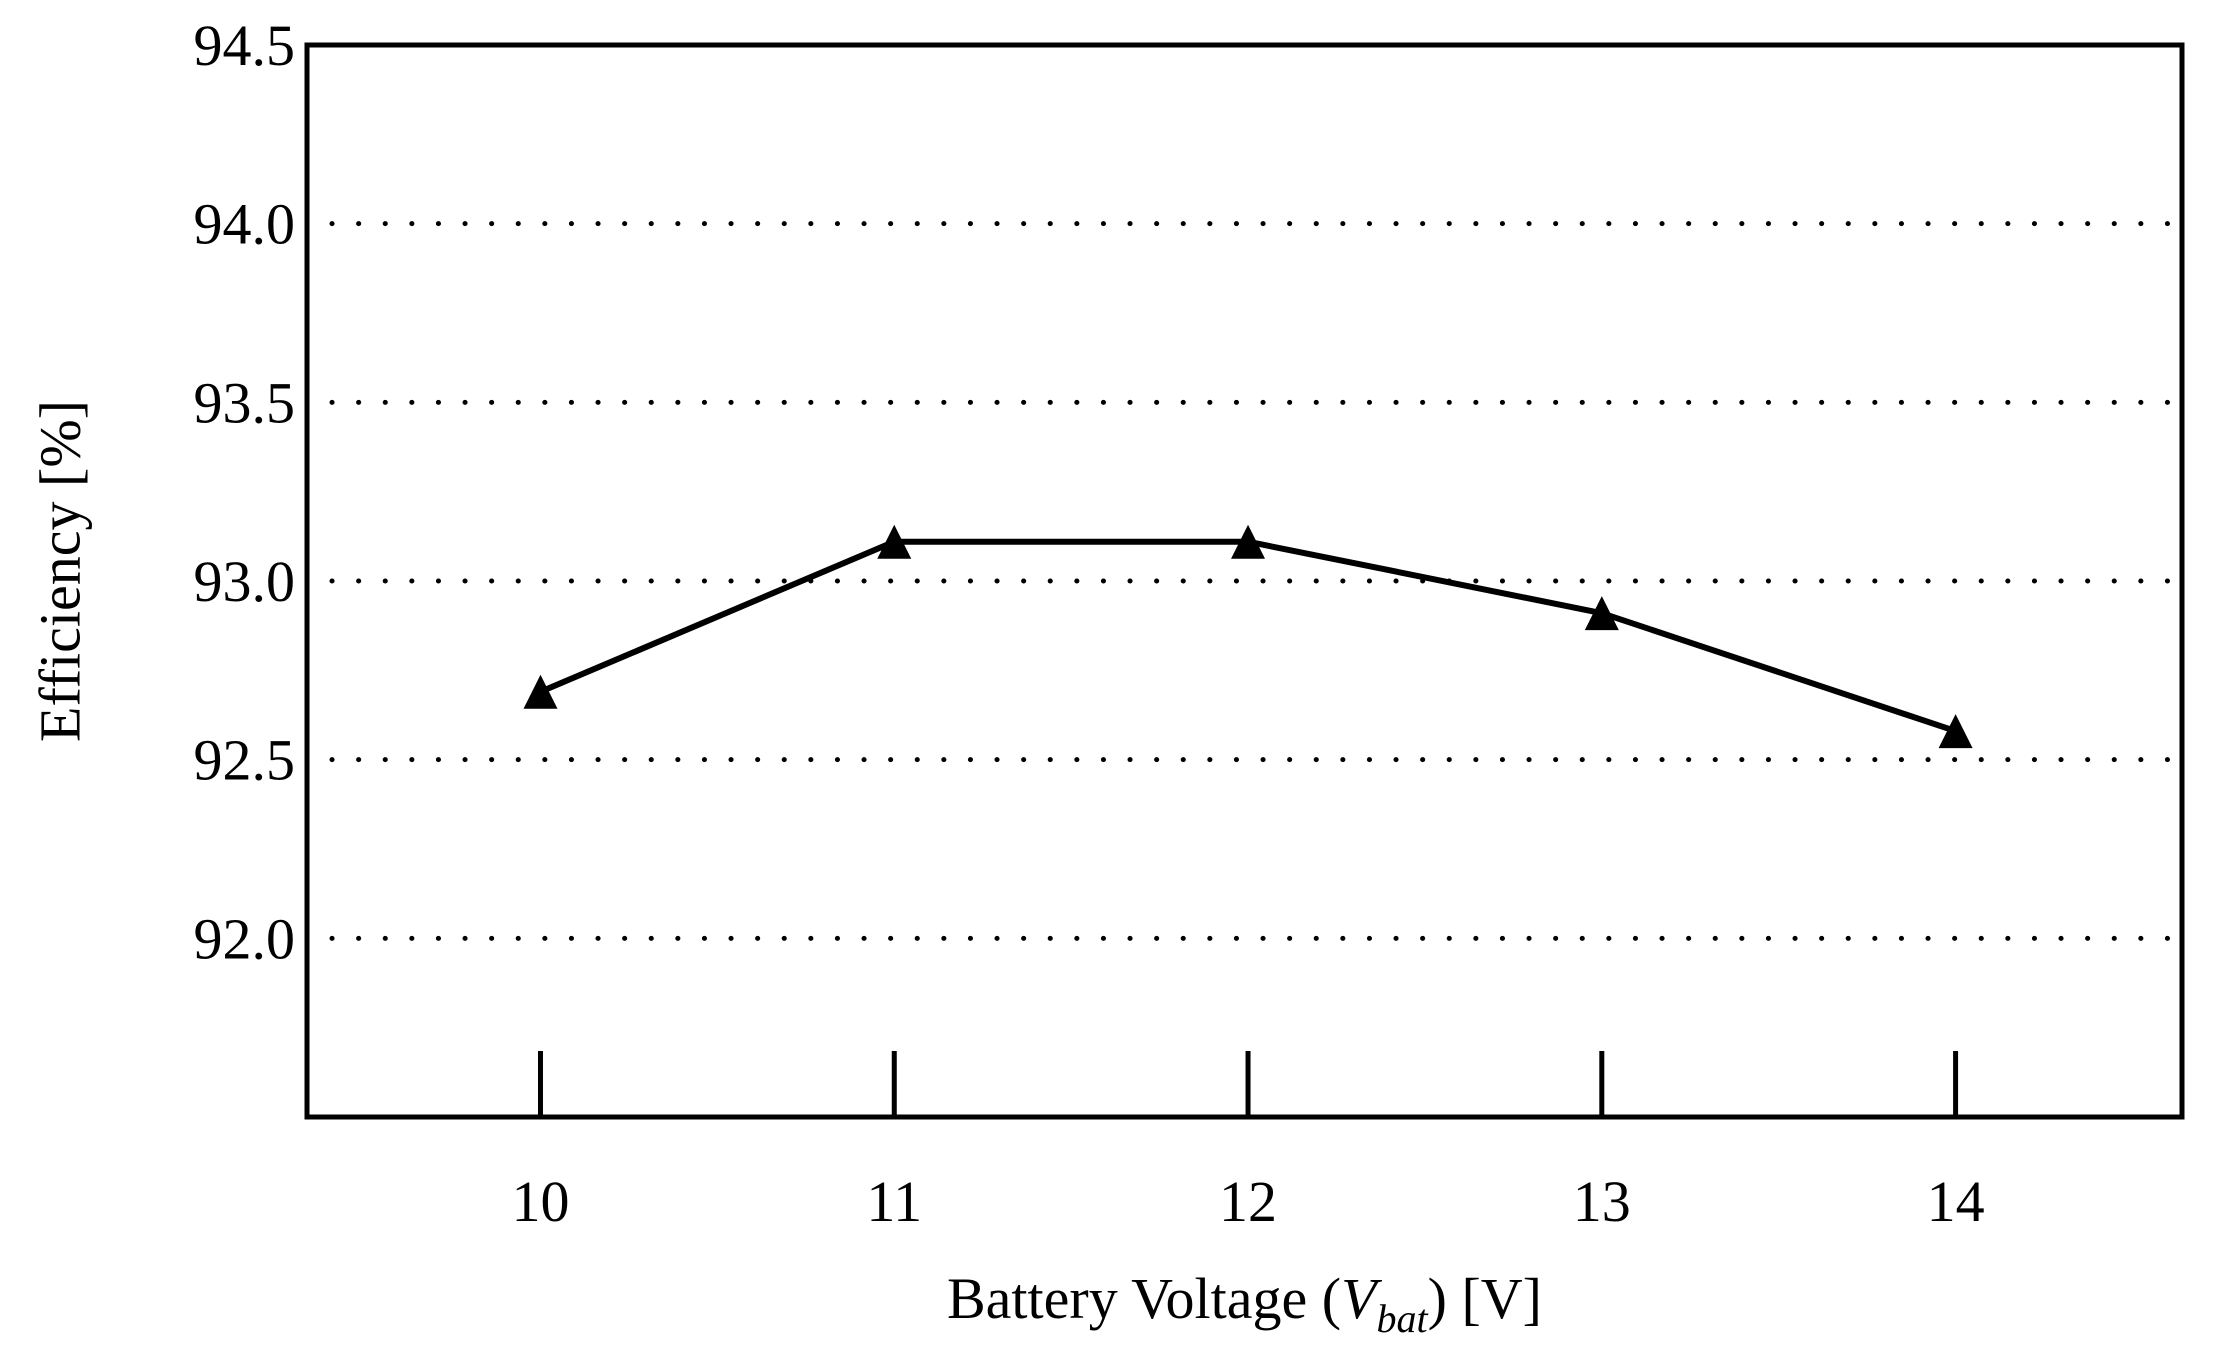 The width and height of the screenshot is (2217, 1349). I want to click on y-tick-label: 93.0, so click(245, 581).